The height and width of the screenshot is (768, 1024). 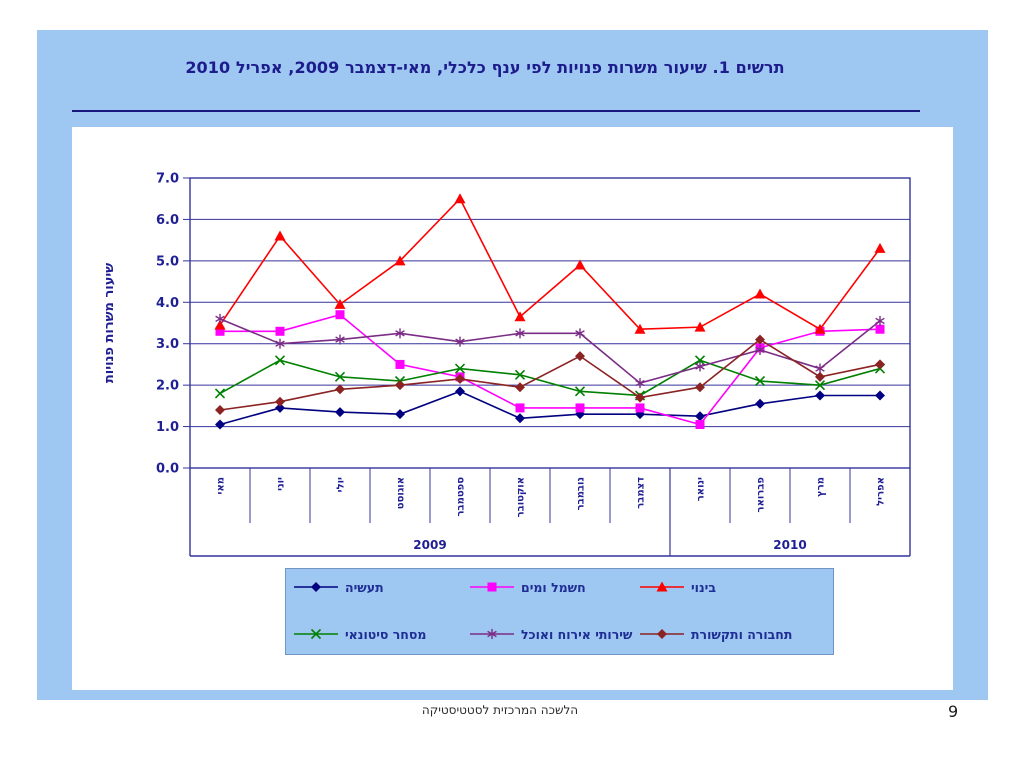 I want to click on y-tick-label: 1.0, so click(x=167, y=427).